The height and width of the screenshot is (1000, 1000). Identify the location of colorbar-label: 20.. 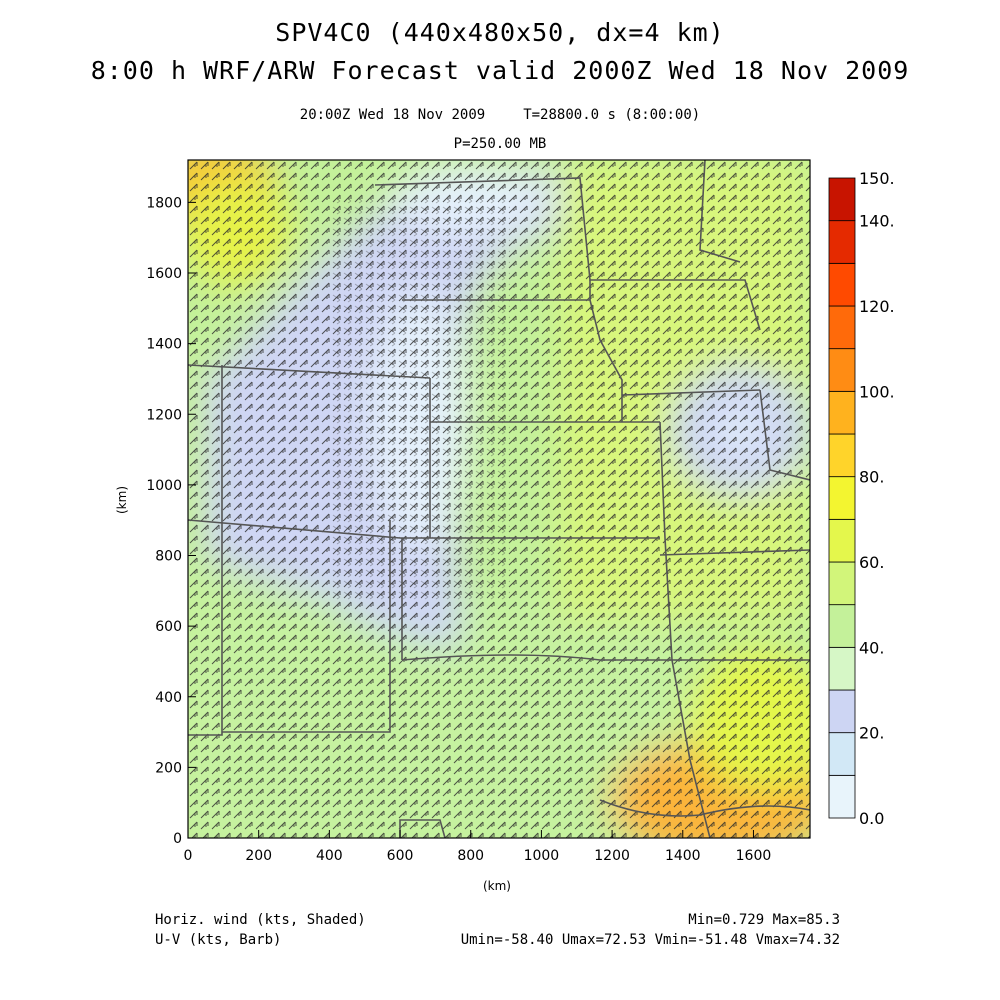
(871, 733).